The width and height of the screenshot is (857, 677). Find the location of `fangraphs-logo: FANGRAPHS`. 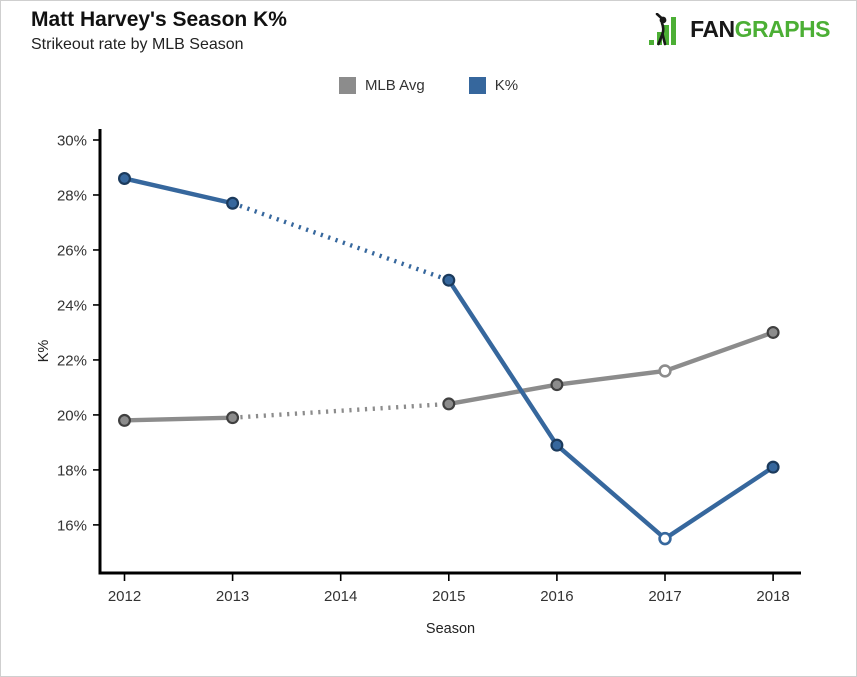

fangraphs-logo: FANGRAPHS is located at coordinates (740, 29).